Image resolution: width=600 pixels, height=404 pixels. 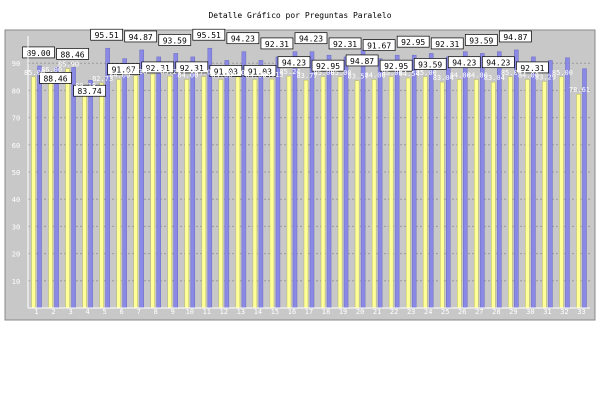 I want to click on data-label: 88.46, so click(x=55, y=78).